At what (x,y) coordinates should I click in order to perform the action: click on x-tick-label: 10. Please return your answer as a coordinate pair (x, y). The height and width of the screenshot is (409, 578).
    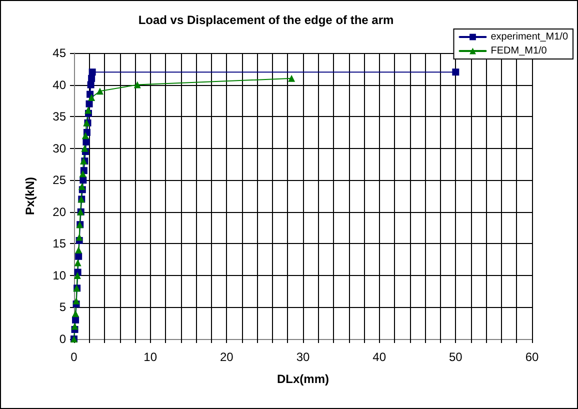
    Looking at the image, I should click on (151, 357).